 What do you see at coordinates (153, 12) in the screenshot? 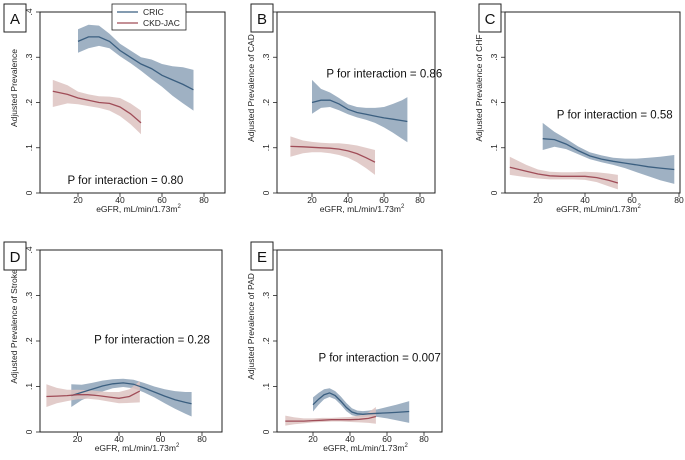
I see `legend-label-cric: CRIC` at bounding box center [153, 12].